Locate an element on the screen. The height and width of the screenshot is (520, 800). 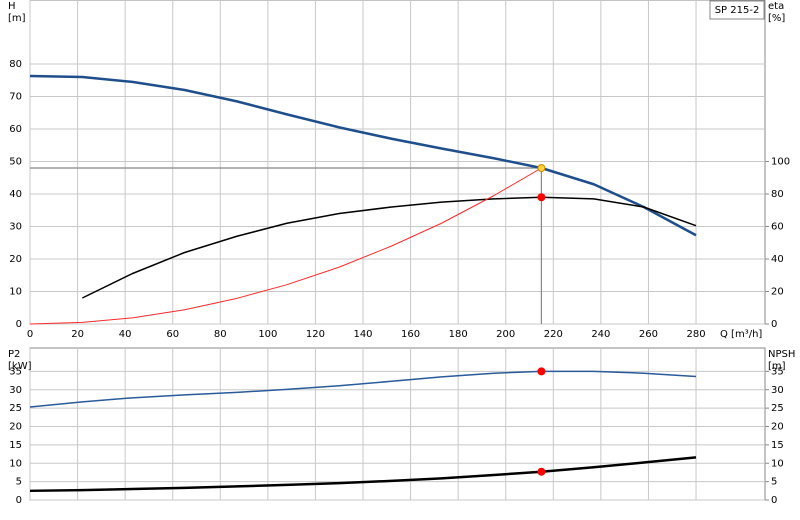
x-tick-label: 20 is located at coordinates (77, 334).